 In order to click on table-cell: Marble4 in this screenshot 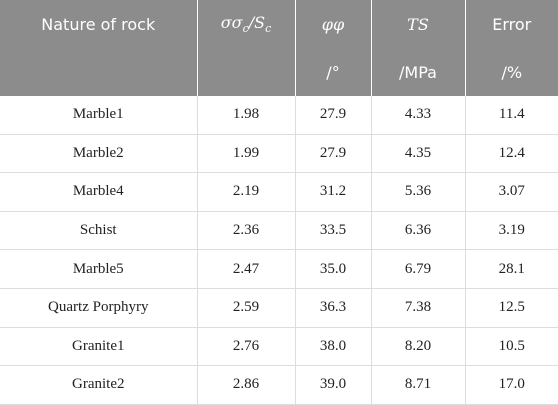, I will do `click(98, 192)`.